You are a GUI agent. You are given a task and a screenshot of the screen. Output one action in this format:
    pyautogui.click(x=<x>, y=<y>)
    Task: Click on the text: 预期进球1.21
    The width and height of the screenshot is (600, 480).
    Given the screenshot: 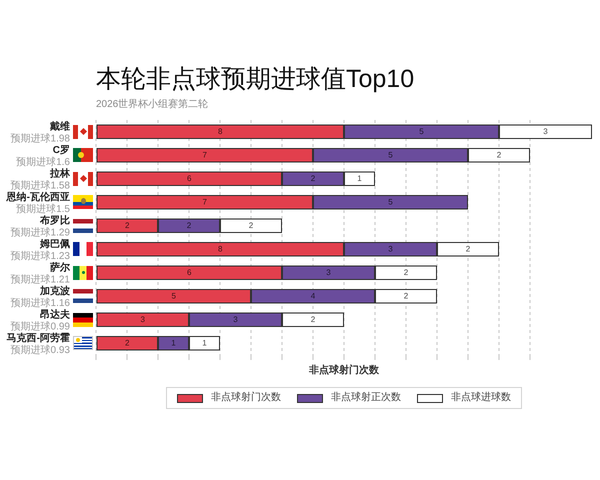 What is the action you would take?
    pyautogui.click(x=40, y=280)
    